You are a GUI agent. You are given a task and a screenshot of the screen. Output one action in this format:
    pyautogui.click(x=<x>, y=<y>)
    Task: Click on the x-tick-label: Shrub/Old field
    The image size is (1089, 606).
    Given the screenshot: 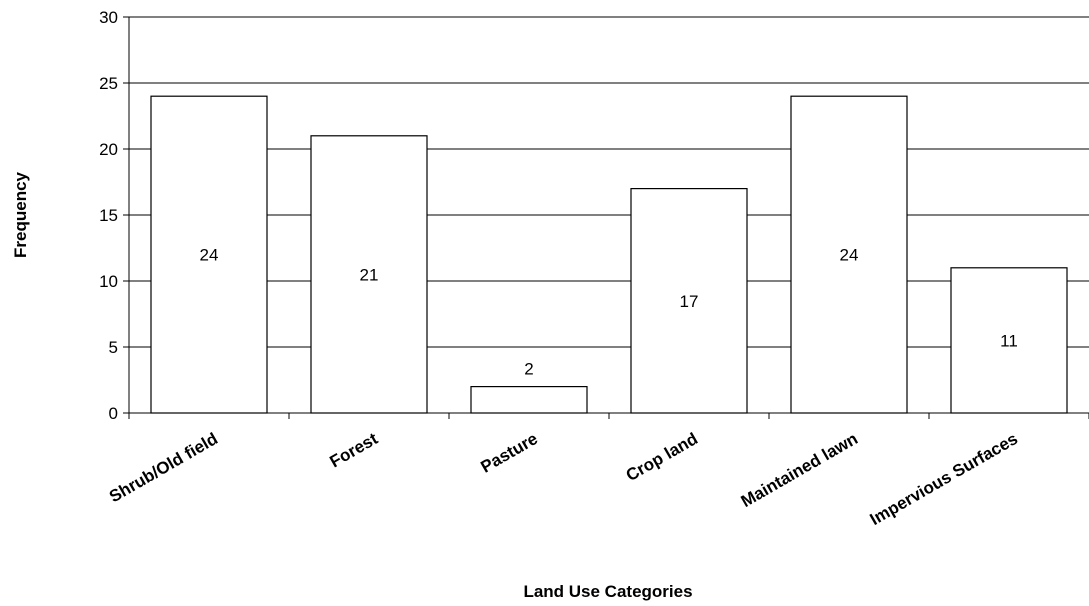 What is the action you would take?
    pyautogui.click(x=163, y=467)
    